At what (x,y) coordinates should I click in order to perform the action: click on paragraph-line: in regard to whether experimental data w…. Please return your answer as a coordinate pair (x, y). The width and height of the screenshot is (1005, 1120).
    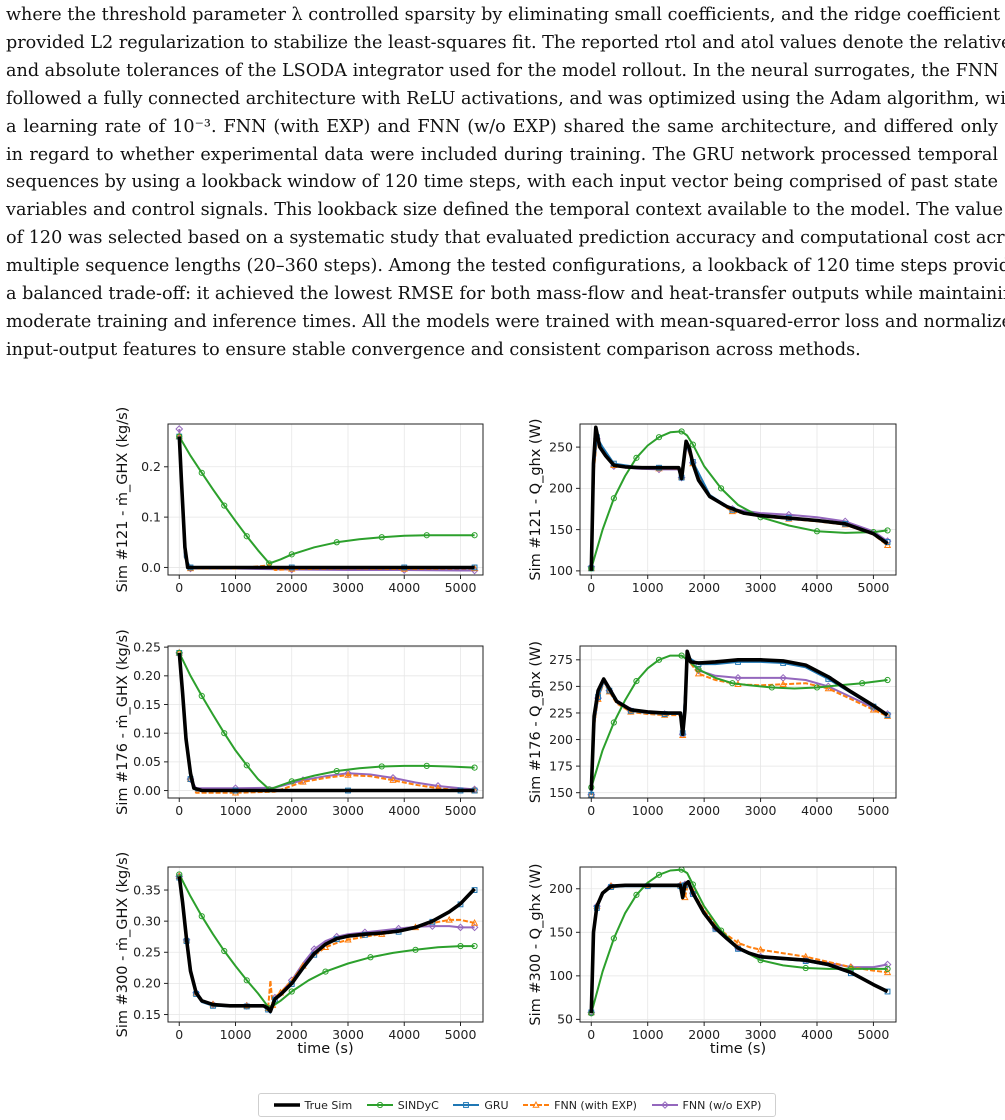
    Looking at the image, I should click on (502, 154).